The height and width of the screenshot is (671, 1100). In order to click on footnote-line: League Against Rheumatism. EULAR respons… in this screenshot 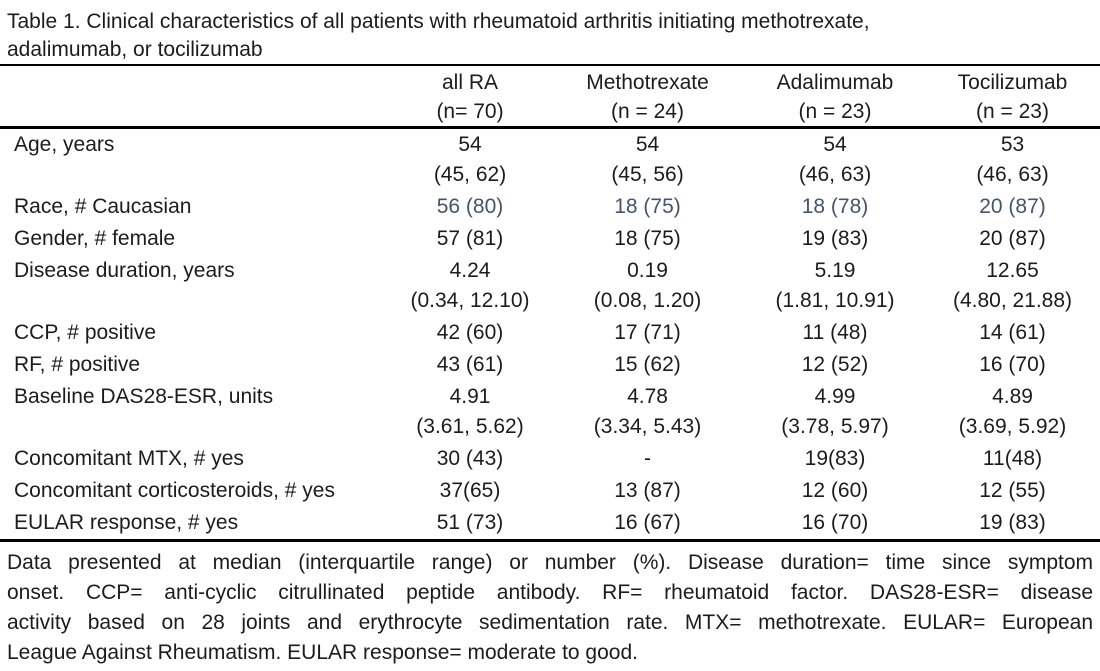, I will do `click(322, 652)`.